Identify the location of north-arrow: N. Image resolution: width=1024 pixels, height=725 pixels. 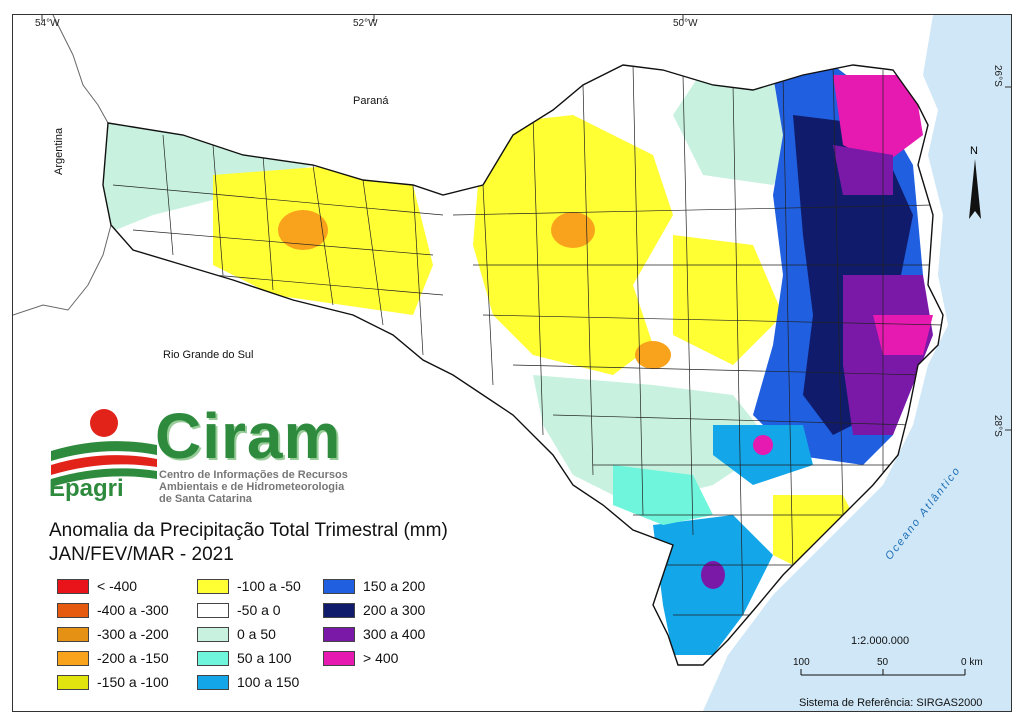
(975, 185).